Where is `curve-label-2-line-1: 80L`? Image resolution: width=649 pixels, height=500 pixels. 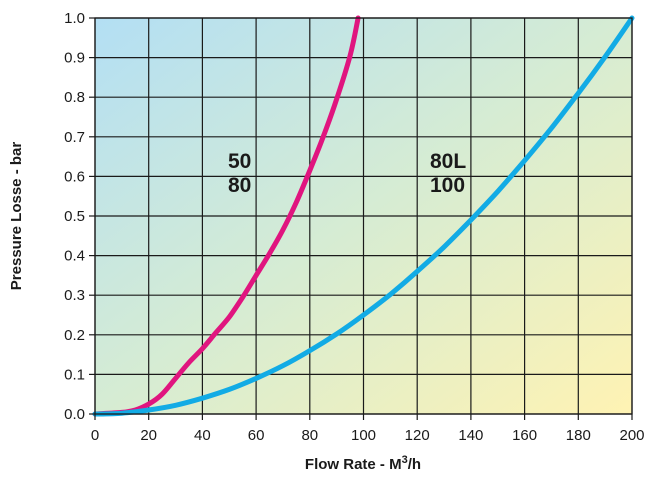 curve-label-2-line-1: 80L is located at coordinates (448, 161).